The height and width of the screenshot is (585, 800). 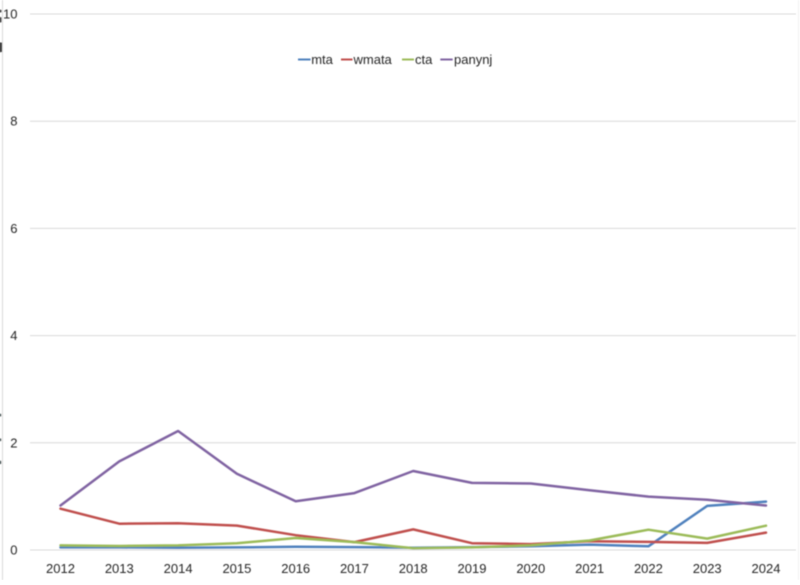 I want to click on svg-text: 2020, so click(x=530, y=568).